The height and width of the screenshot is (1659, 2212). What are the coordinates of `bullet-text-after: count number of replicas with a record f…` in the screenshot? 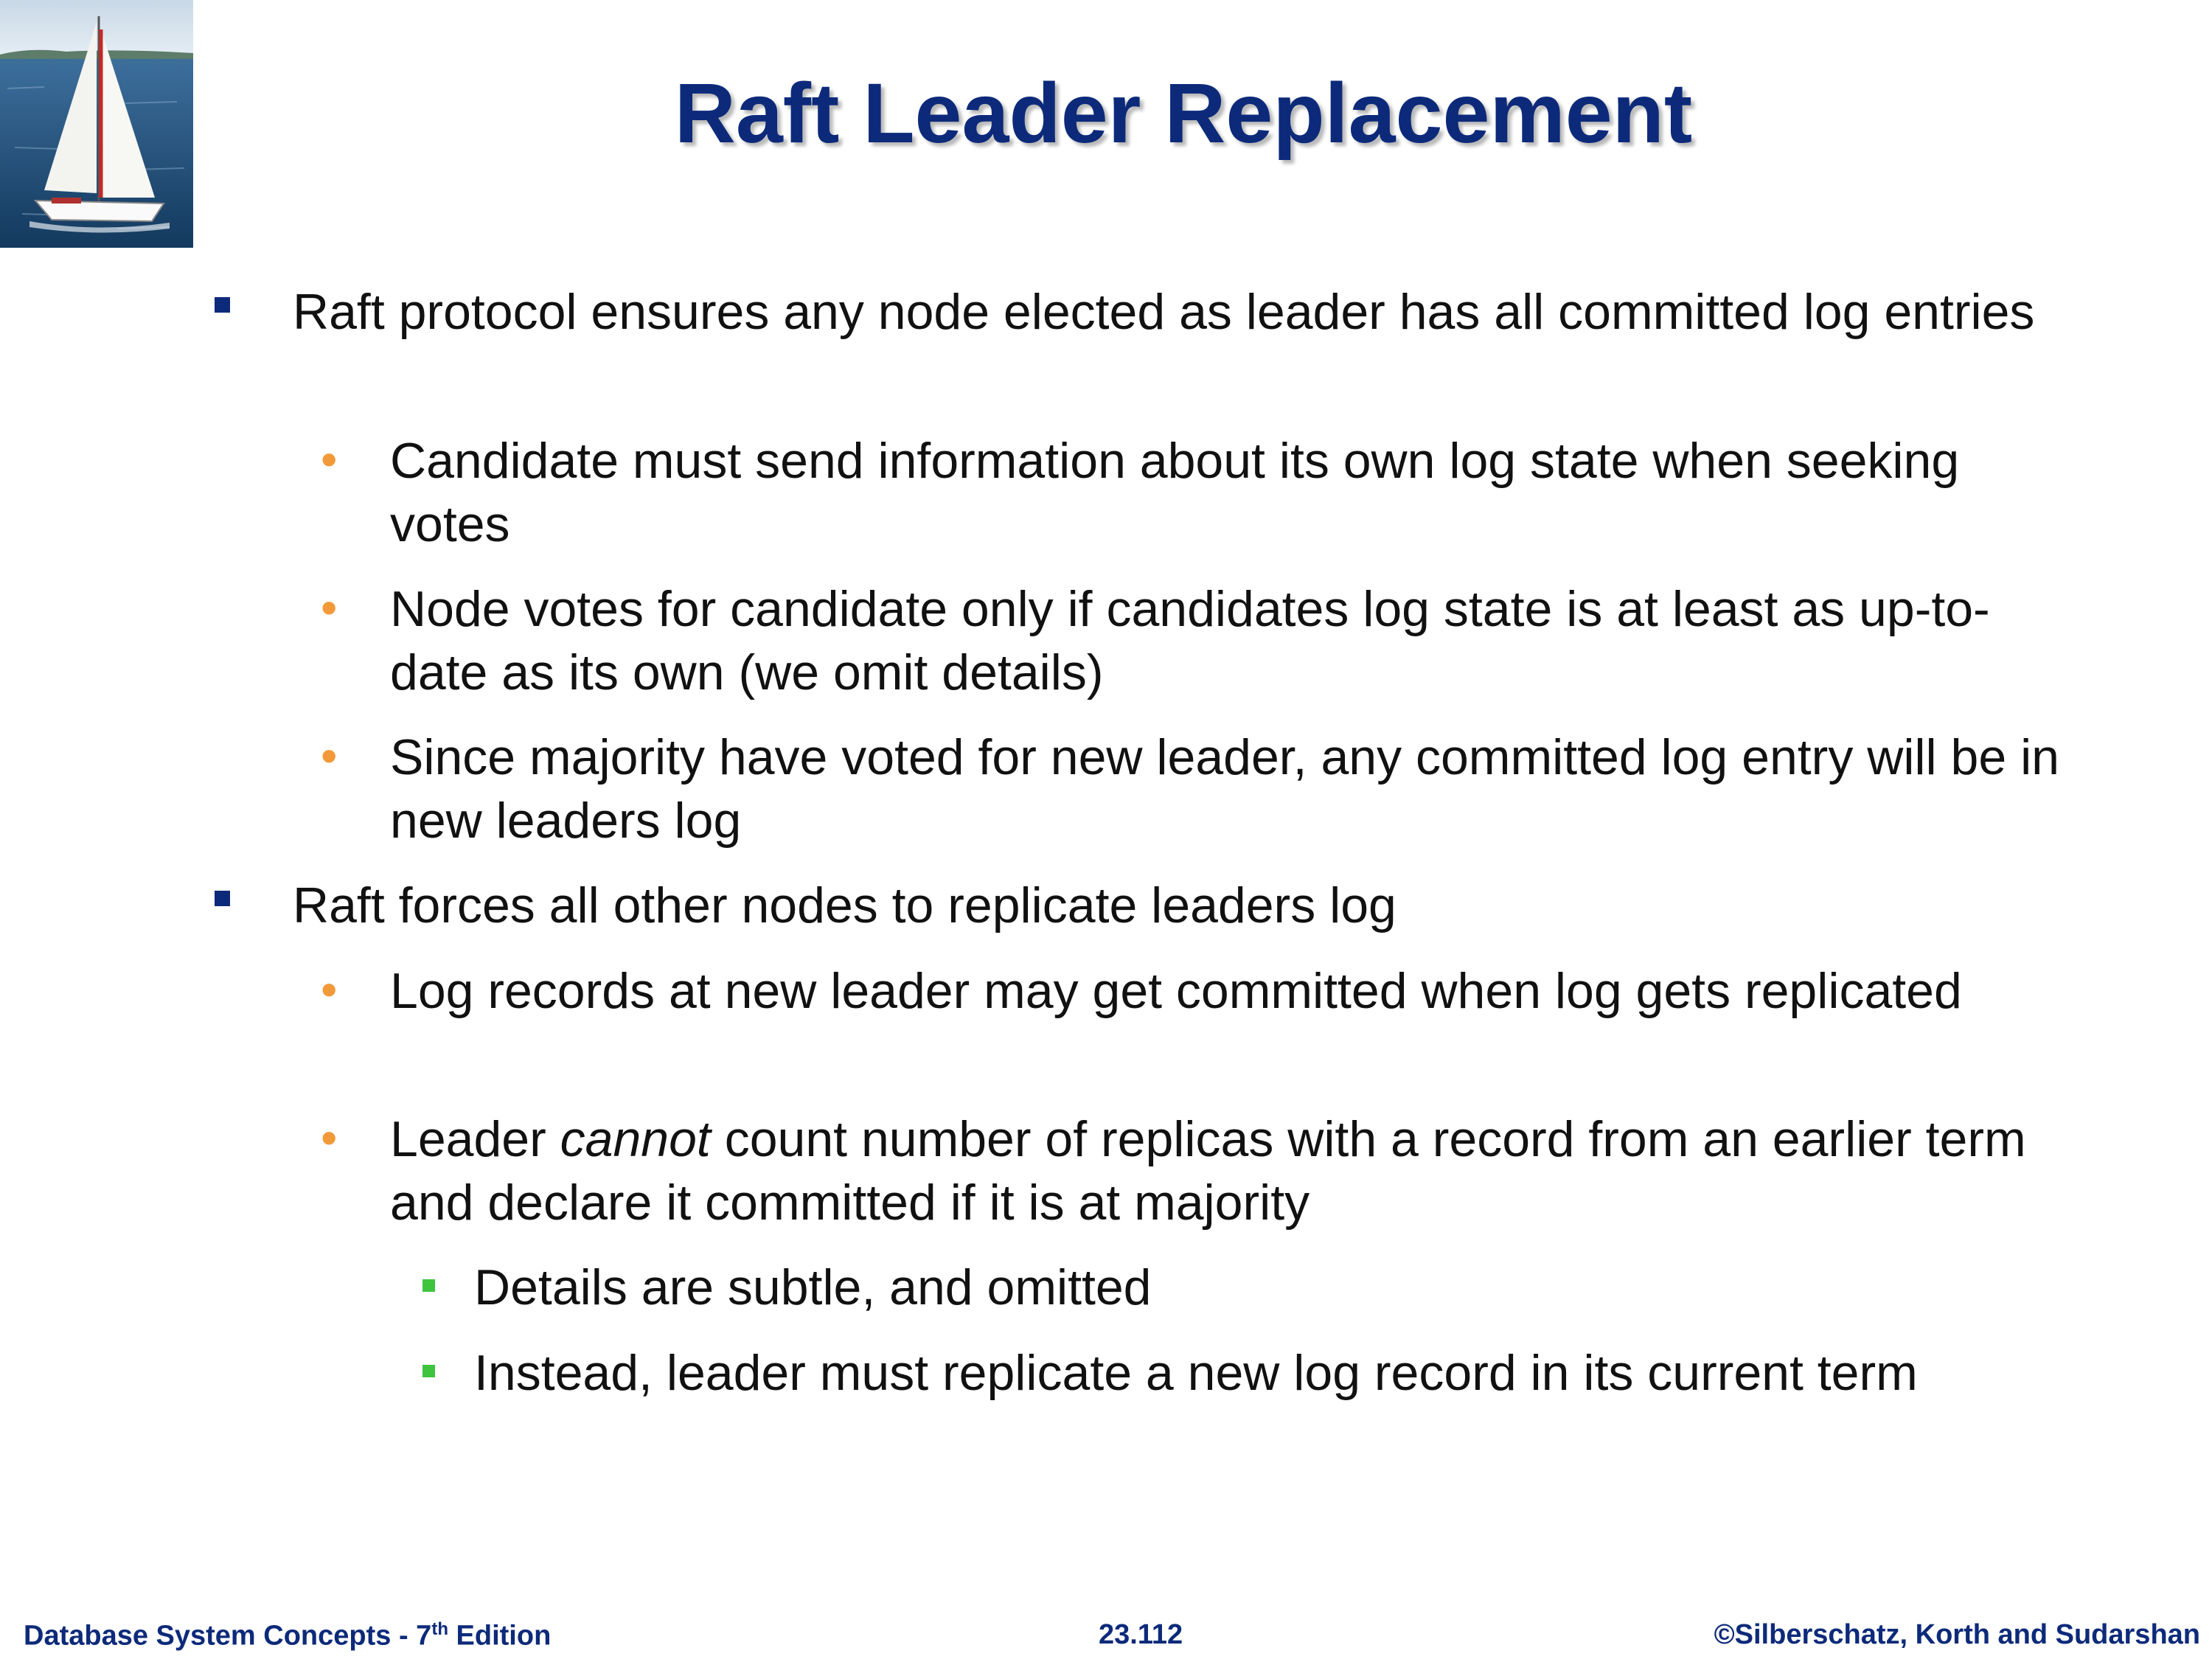 It's located at (1208, 1171).